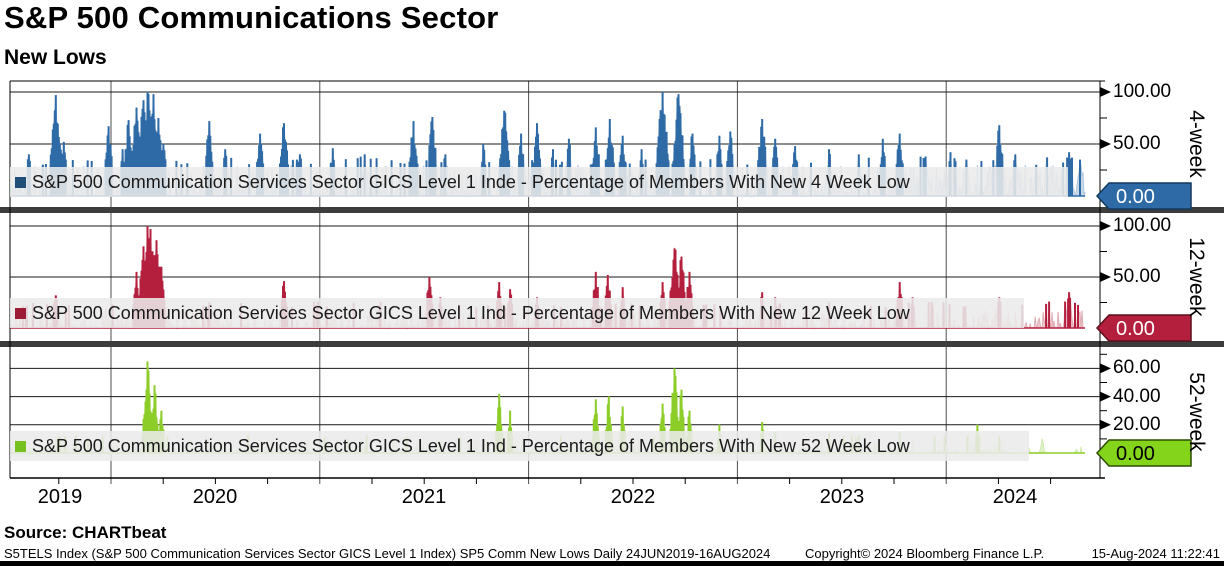  What do you see at coordinates (1155, 553) in the screenshot?
I see `footnote-timestamp: 15-Aug-2024 11:22:41` at bounding box center [1155, 553].